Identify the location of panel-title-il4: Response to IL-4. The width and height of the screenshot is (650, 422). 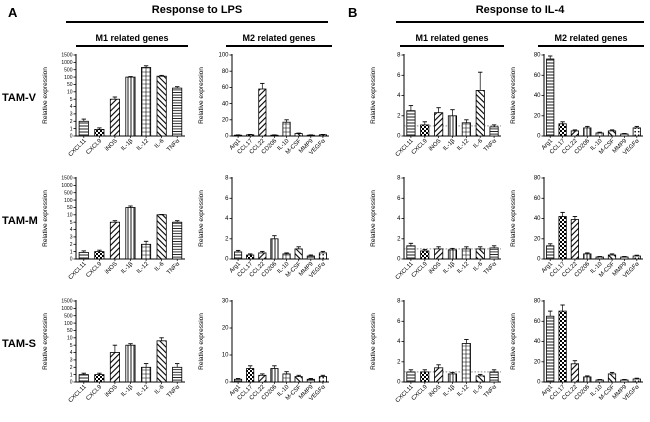
(520, 13).